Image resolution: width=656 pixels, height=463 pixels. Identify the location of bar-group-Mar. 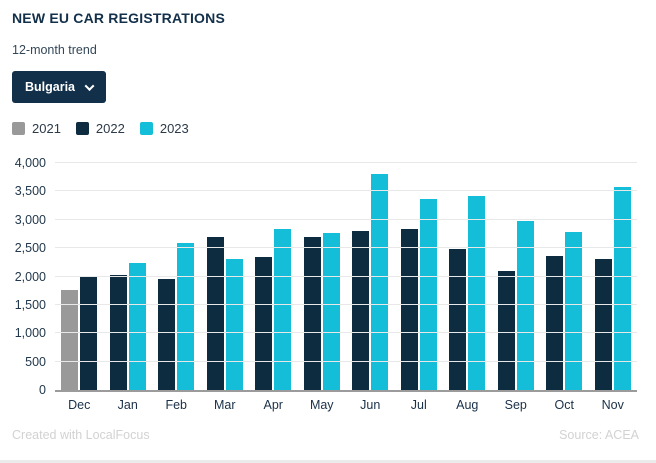
(225, 276).